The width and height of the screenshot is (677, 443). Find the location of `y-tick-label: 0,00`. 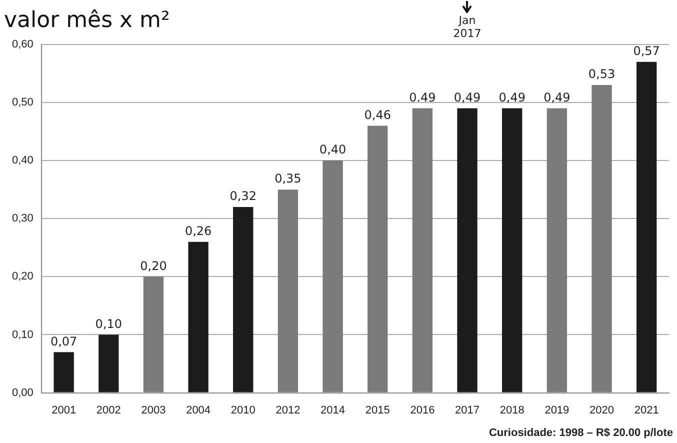

y-tick-label: 0,00 is located at coordinates (23, 392).